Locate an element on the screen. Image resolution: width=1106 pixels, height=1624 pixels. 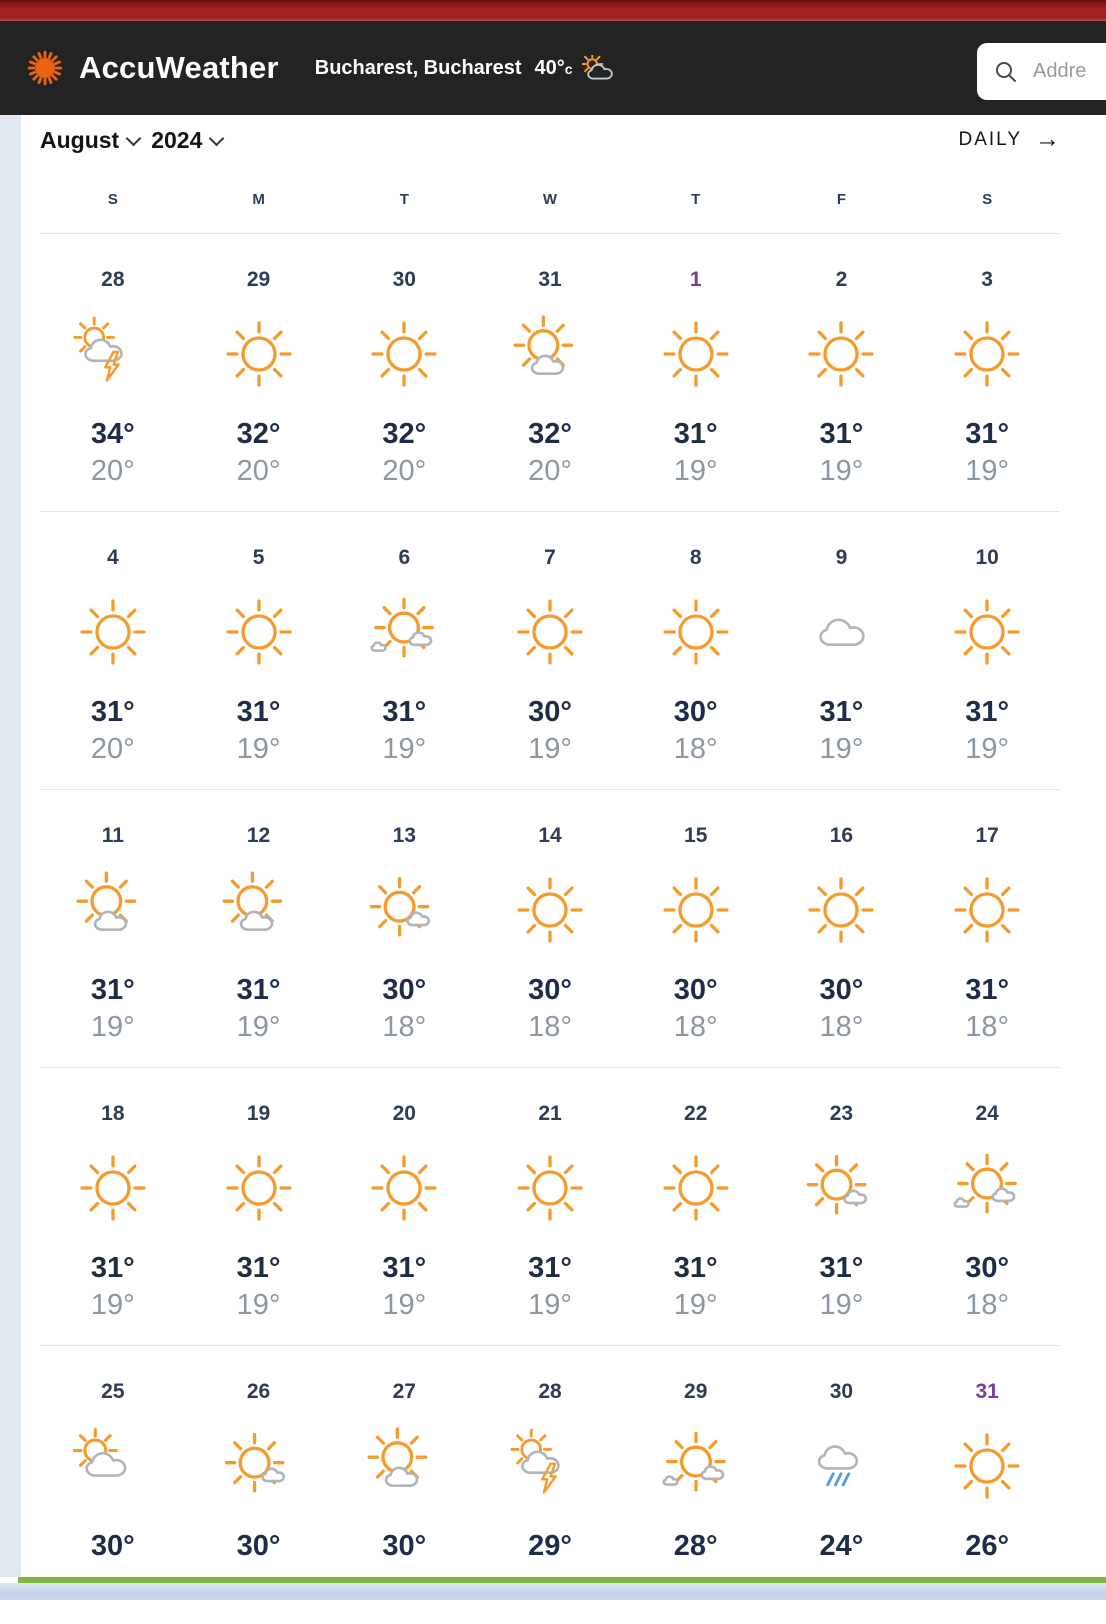
day-cell: 5 31° 19° is located at coordinates (259, 650).